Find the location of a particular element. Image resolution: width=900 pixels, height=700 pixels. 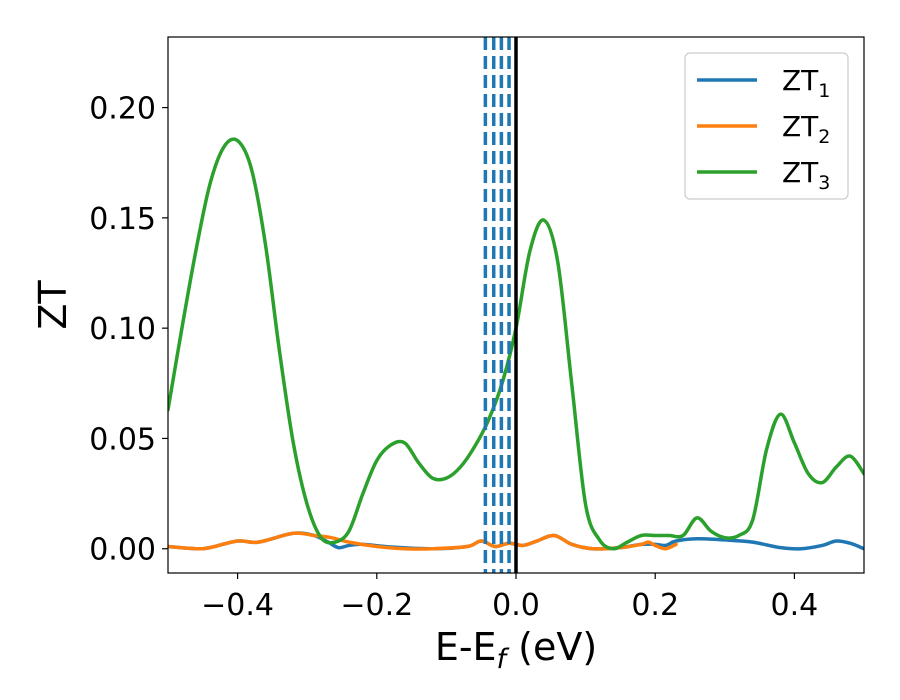

x-tick-label: −0.2 is located at coordinates (376, 605).